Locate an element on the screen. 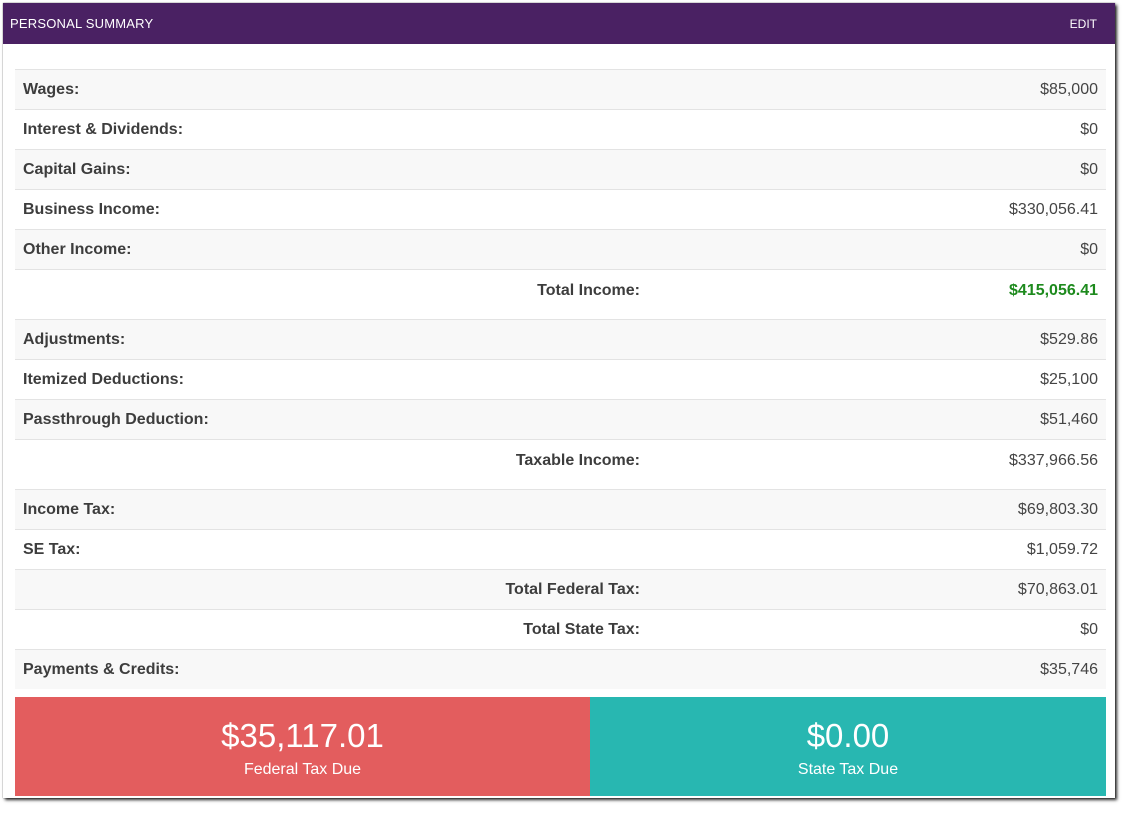  row-payments-credits: Payments & Credits: $35,746 is located at coordinates (560, 669).